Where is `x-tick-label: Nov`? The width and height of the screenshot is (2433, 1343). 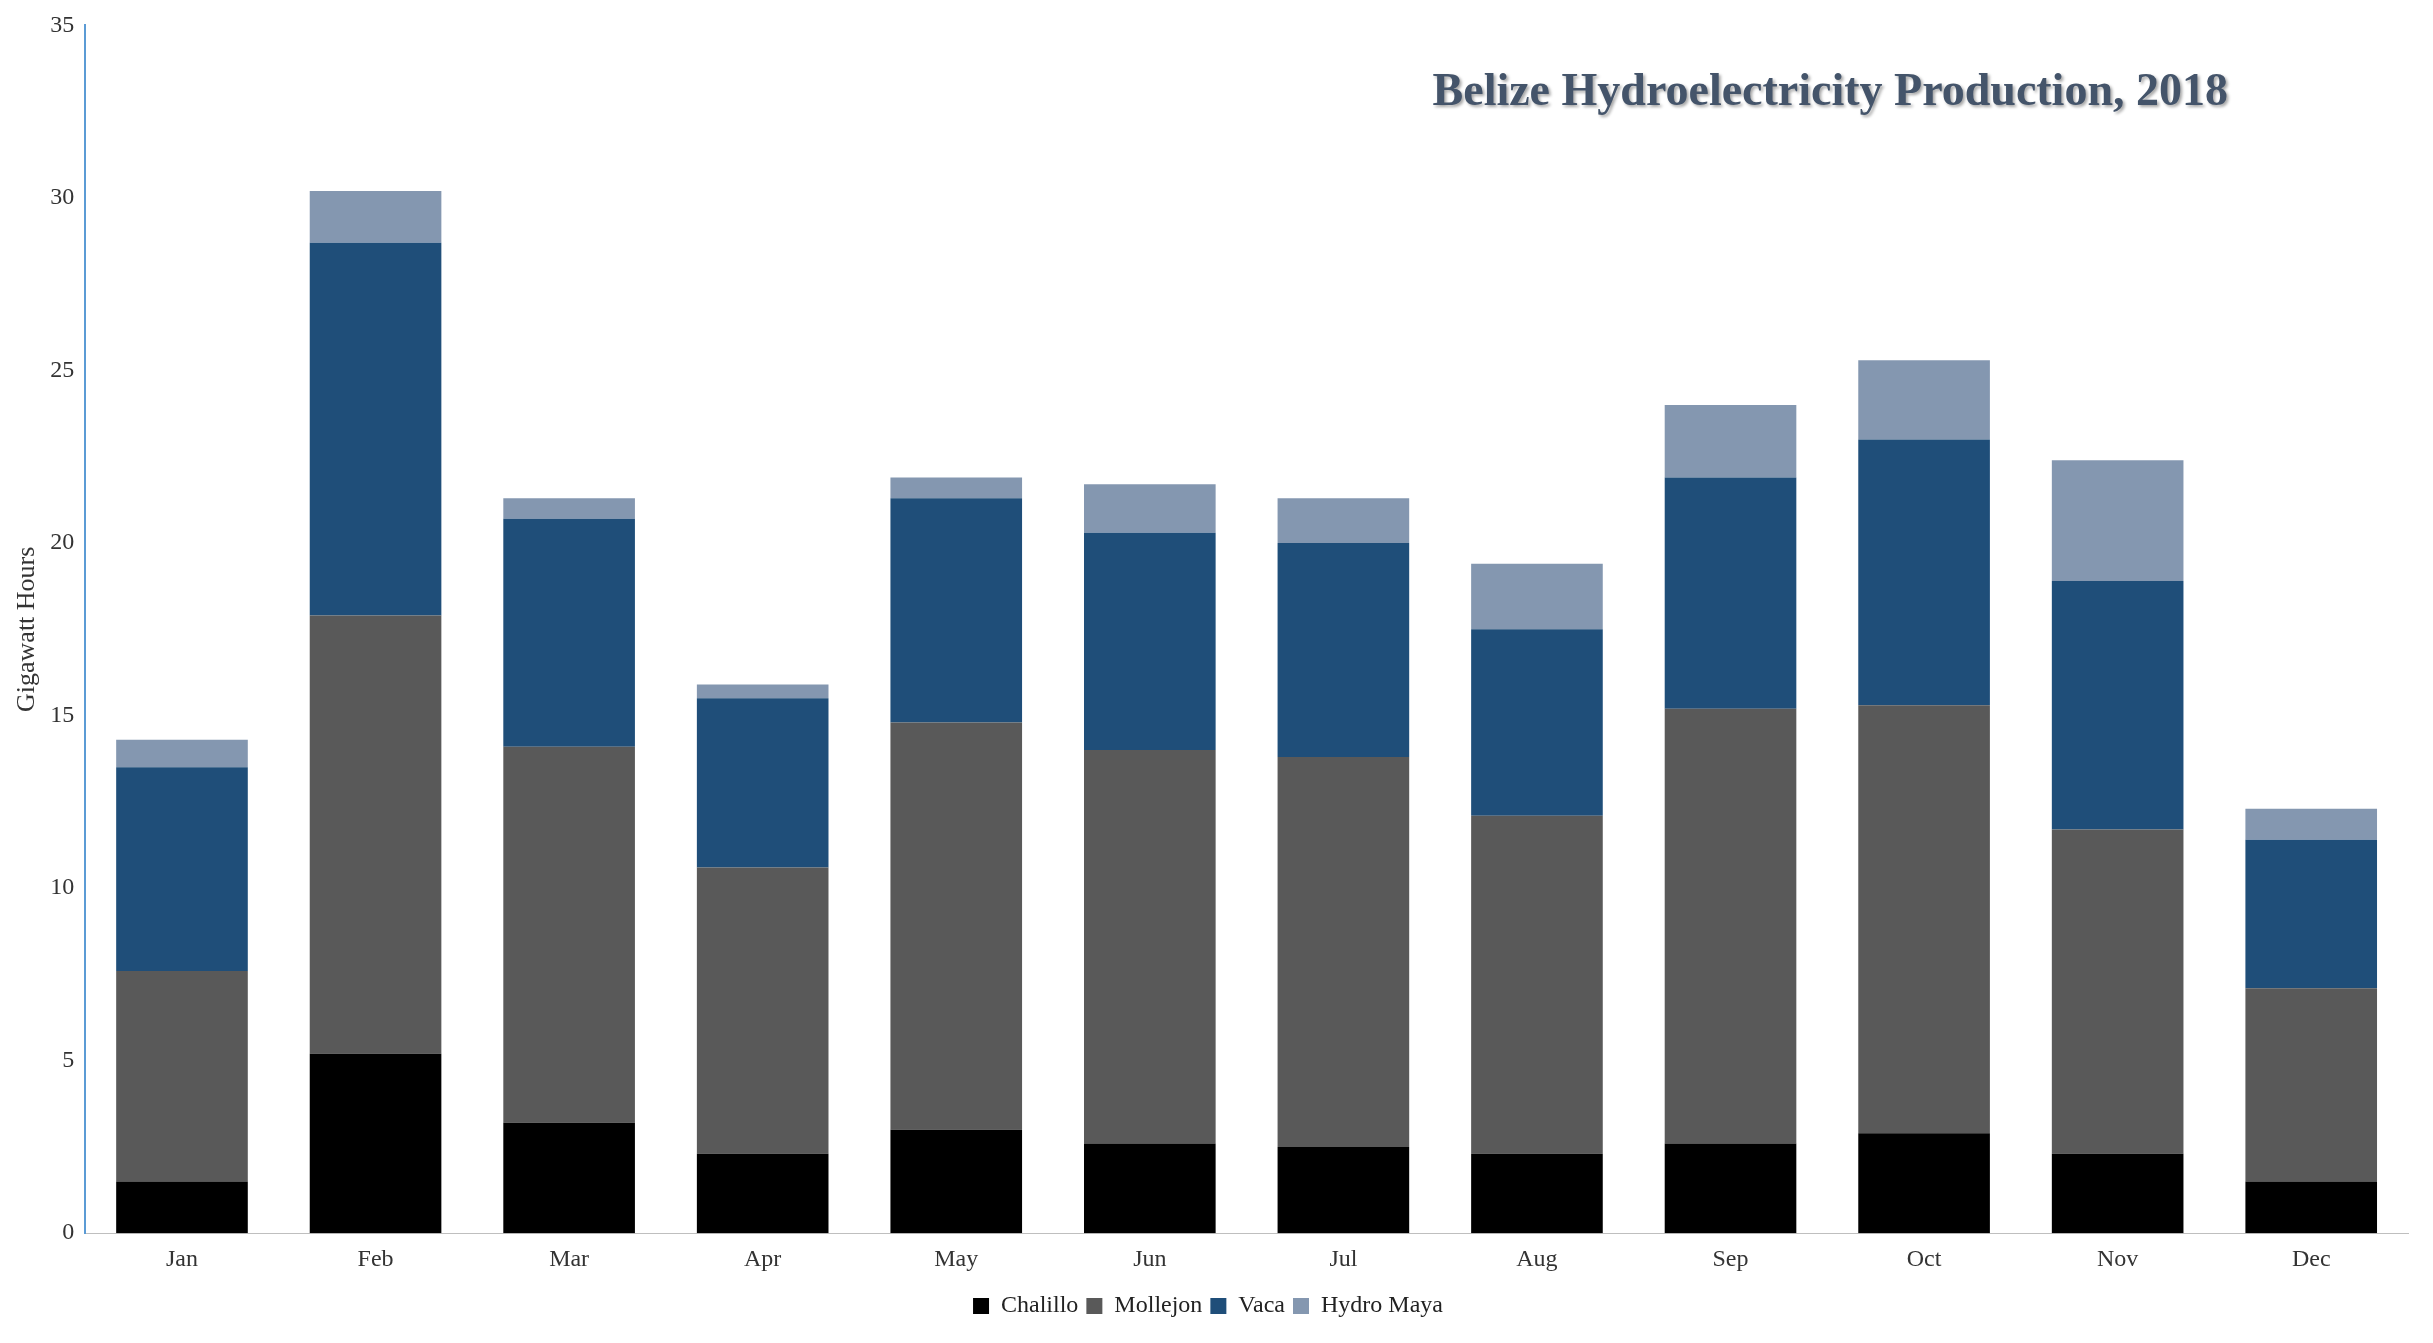
x-tick-label: Nov is located at coordinates (2117, 1257).